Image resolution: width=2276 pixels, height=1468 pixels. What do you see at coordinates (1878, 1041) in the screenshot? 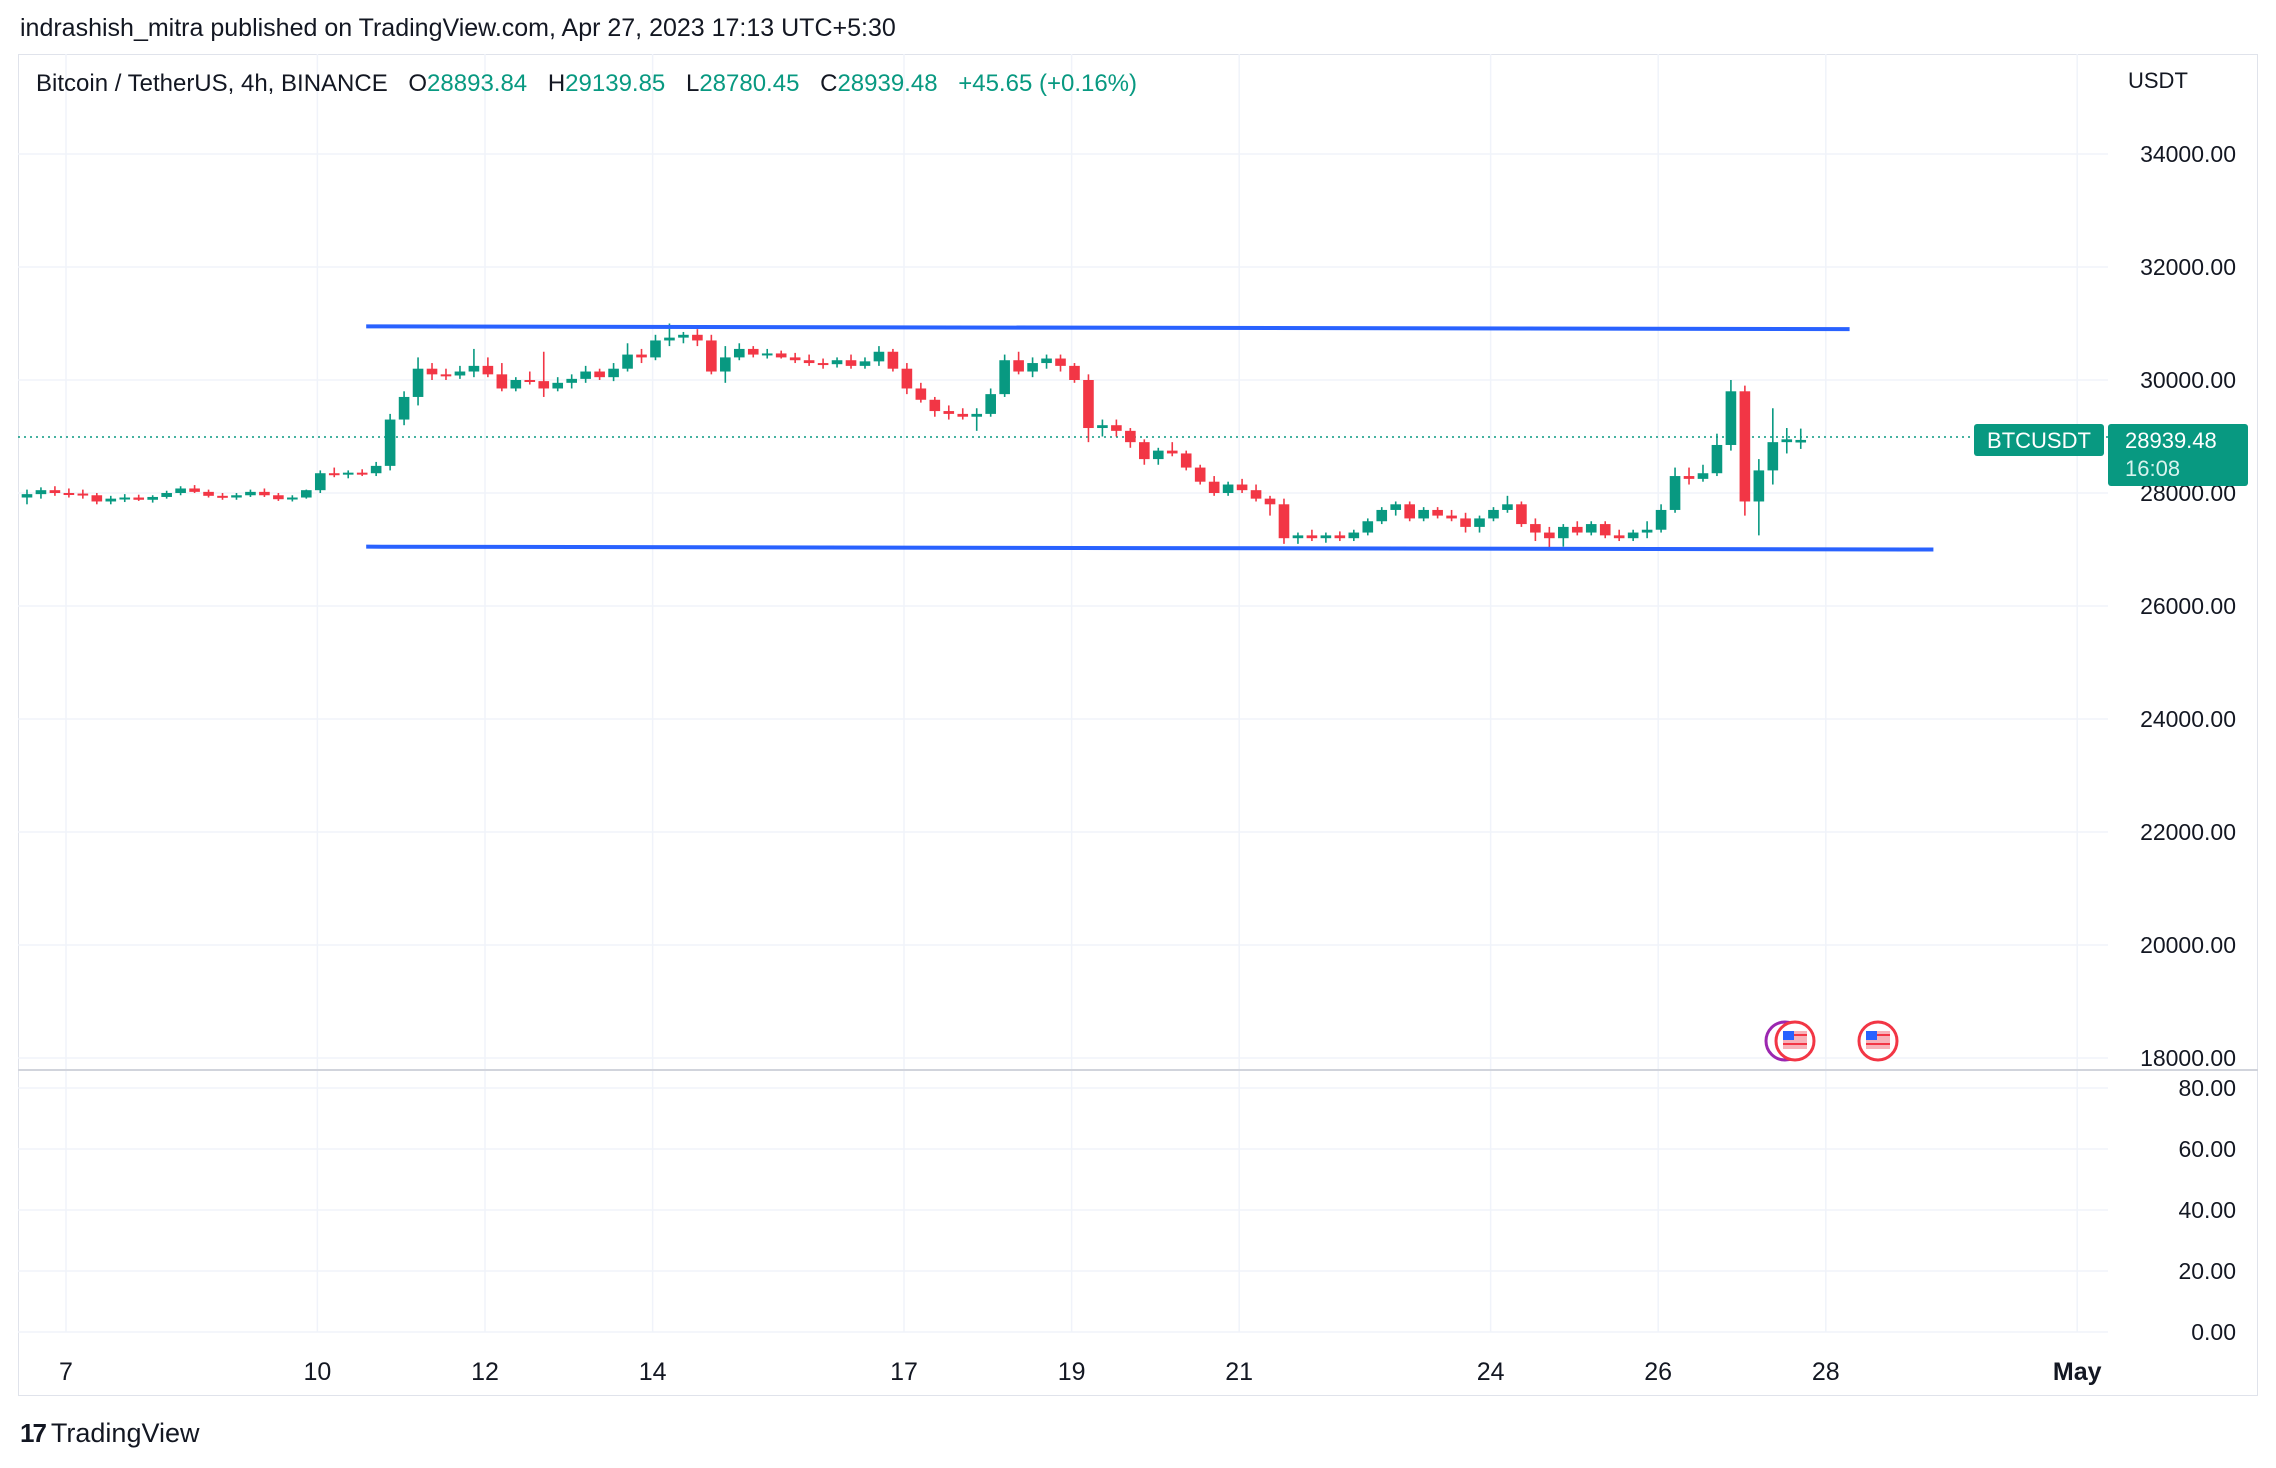
I see `us-flag-icon` at bounding box center [1878, 1041].